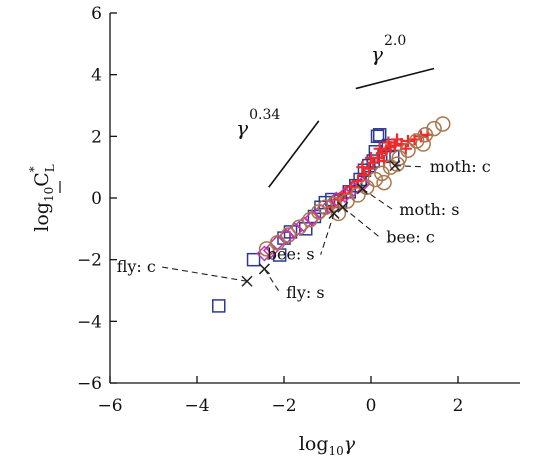  I want to click on y-tick-label: 0, so click(96, 199).